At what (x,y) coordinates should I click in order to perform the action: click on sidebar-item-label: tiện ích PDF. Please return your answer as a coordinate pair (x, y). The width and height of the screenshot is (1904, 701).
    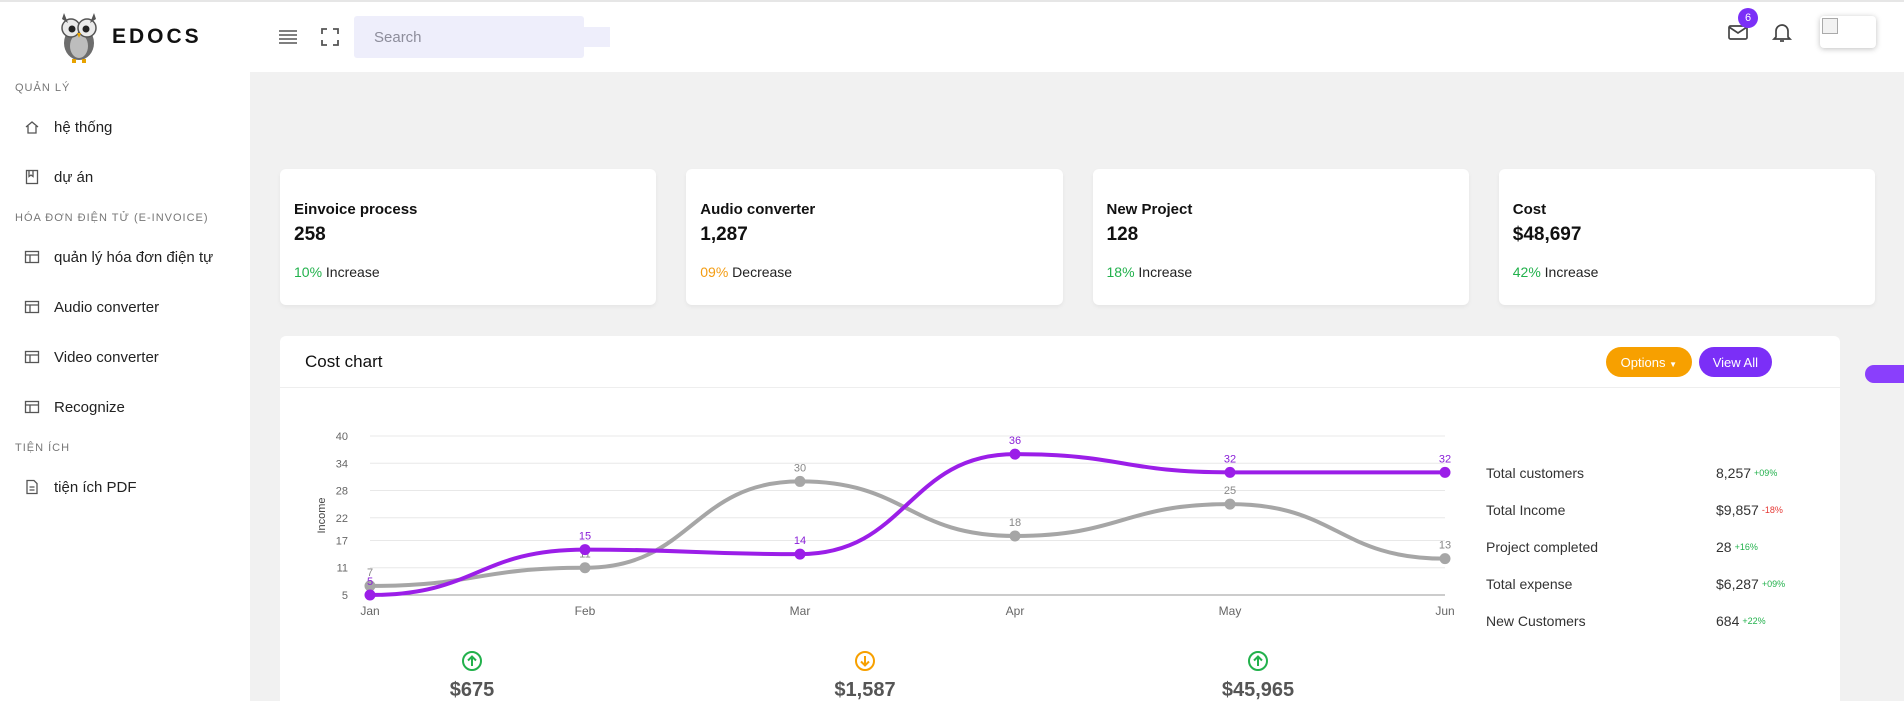
    Looking at the image, I should click on (95, 487).